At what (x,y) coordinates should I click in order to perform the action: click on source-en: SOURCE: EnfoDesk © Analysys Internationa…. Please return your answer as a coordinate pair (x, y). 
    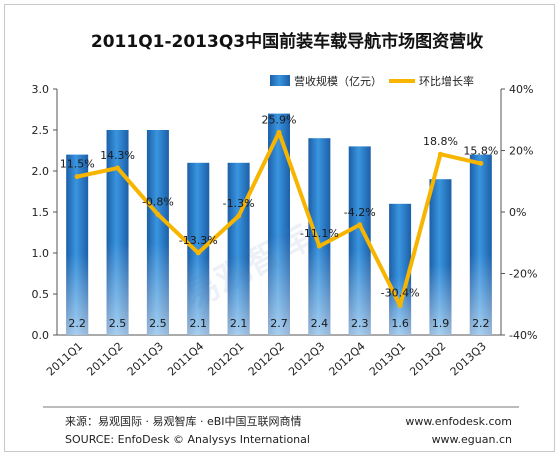
    Looking at the image, I should click on (187, 439).